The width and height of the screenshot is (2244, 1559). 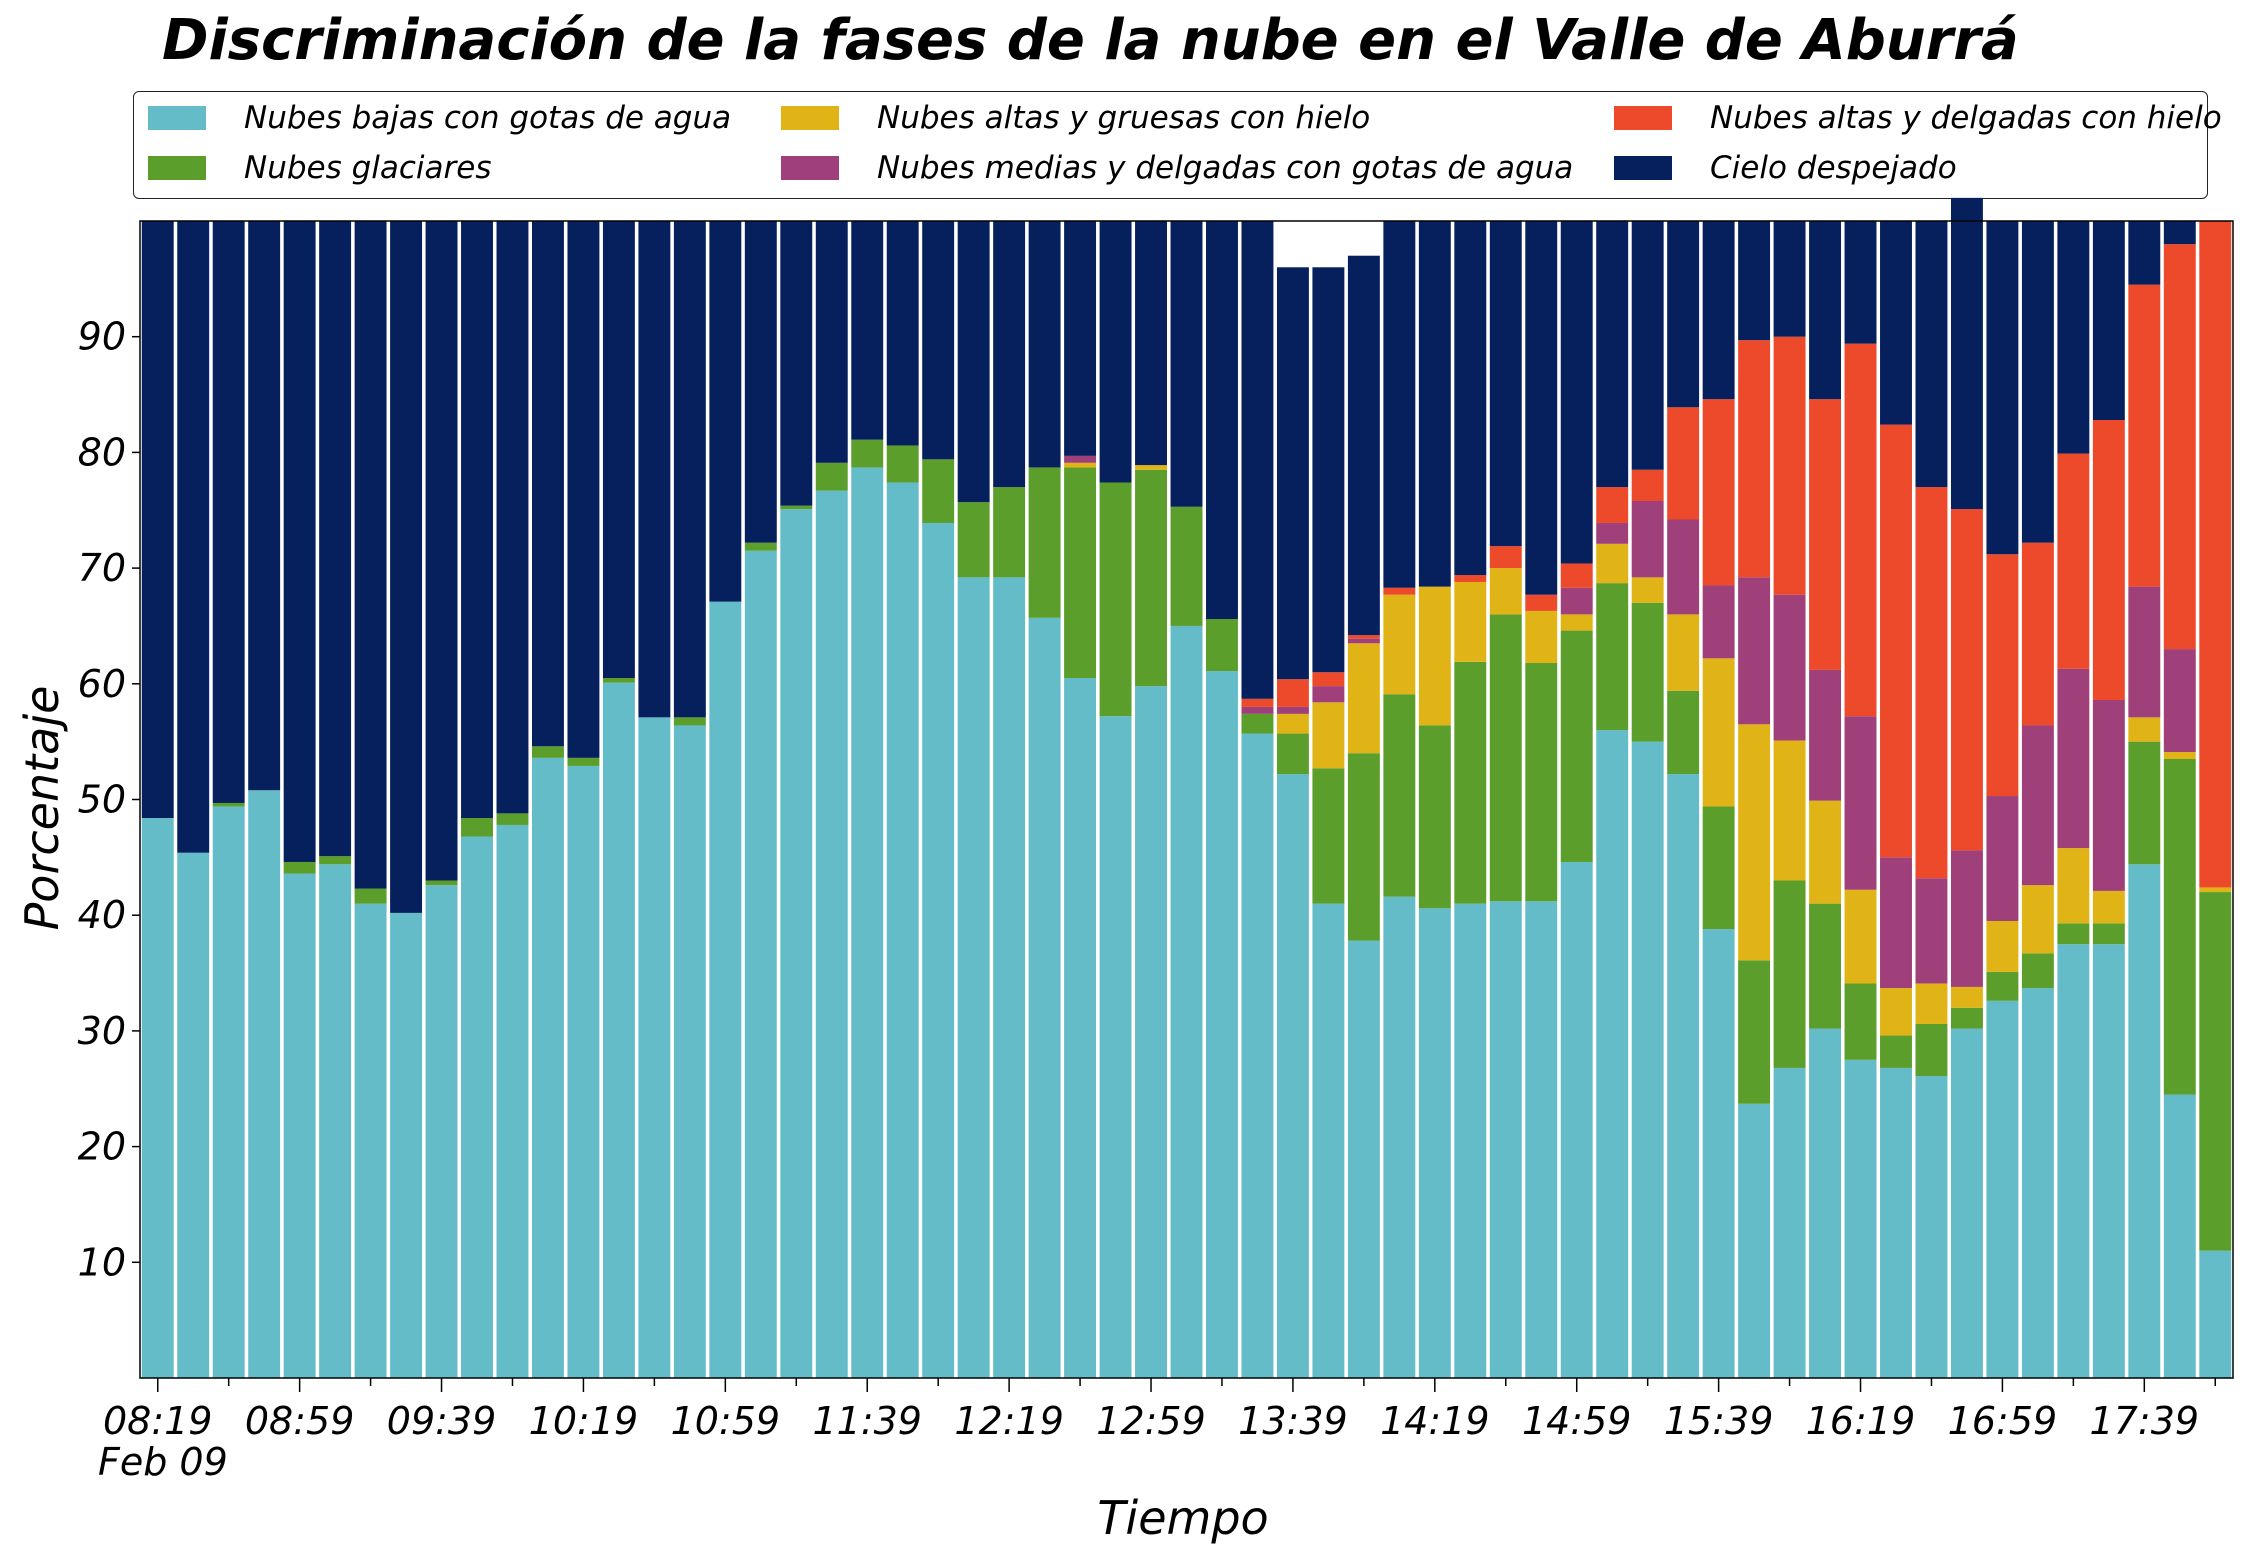 What do you see at coordinates (1785, 168) in the screenshot?
I see `legend-item: Cielo despejado` at bounding box center [1785, 168].